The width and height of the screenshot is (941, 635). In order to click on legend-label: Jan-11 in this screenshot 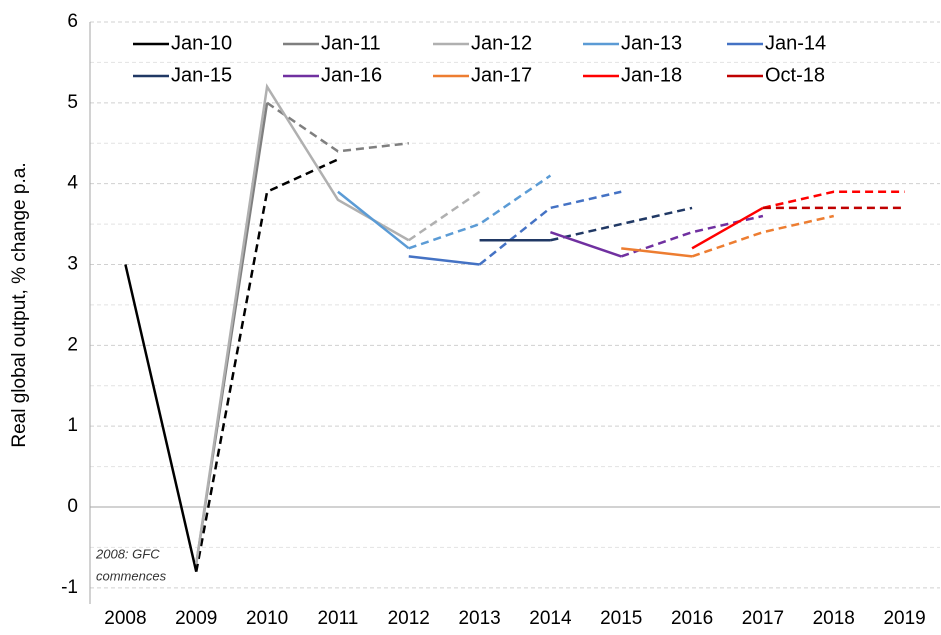, I will do `click(351, 43)`.